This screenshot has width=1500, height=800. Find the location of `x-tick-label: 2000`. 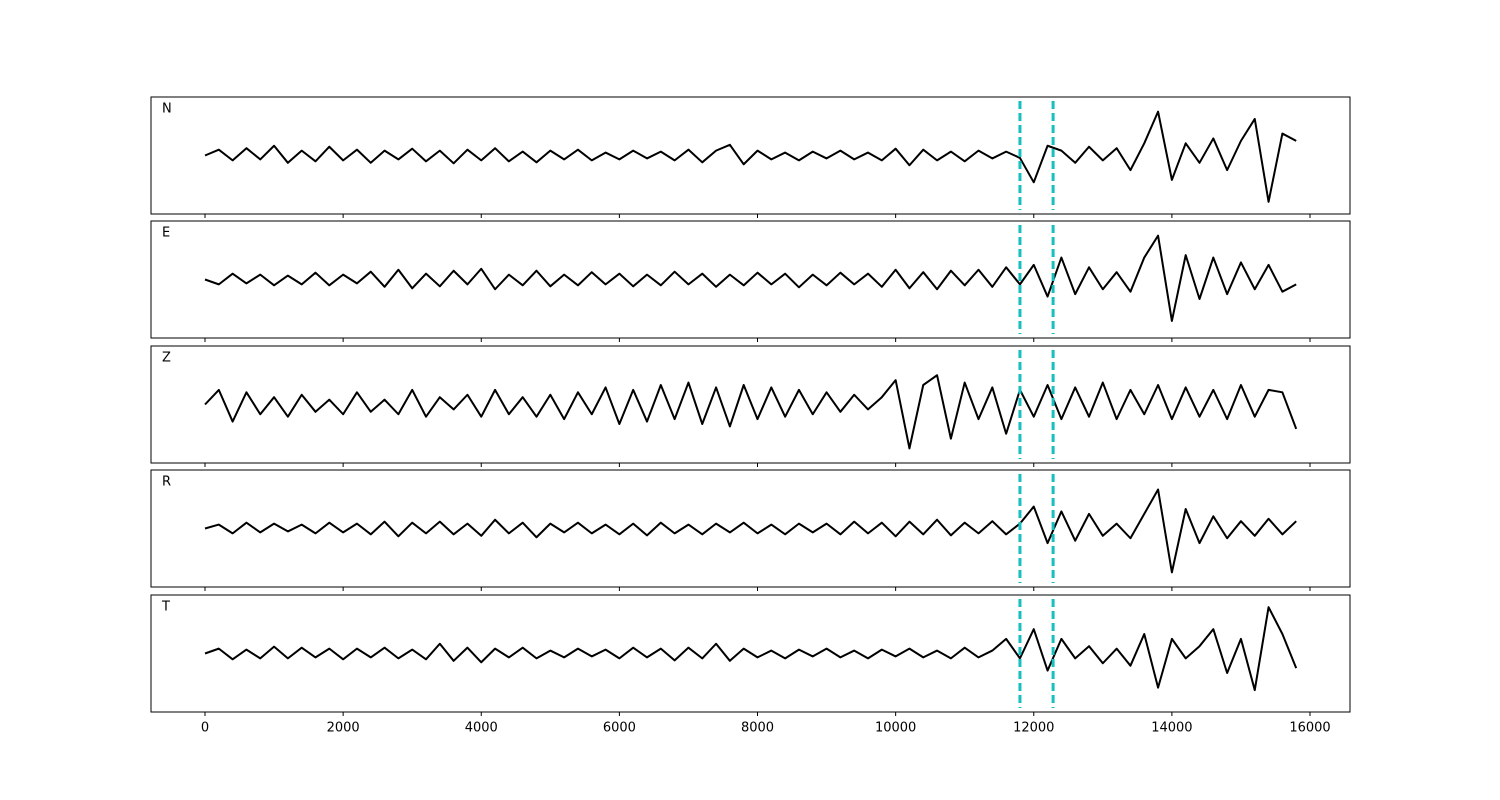

x-tick-label: 2000 is located at coordinates (343, 728).